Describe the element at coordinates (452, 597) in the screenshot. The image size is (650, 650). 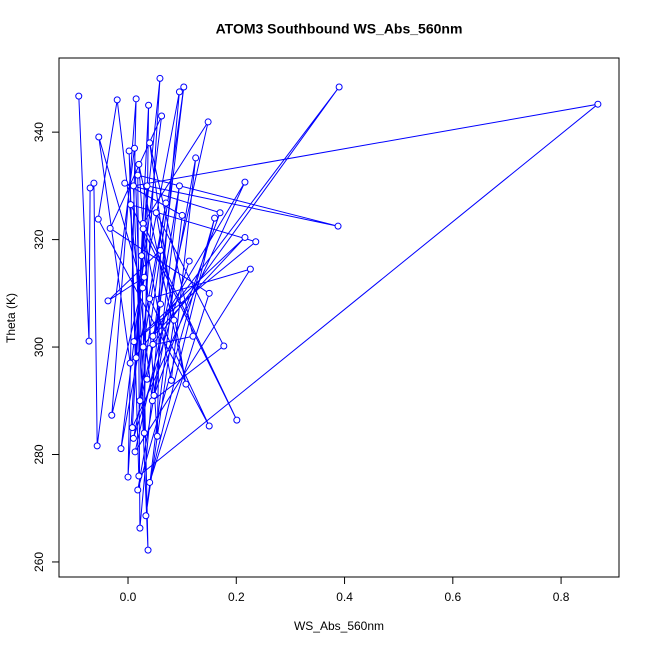
I see `x-tick-label: 0.6` at that location.